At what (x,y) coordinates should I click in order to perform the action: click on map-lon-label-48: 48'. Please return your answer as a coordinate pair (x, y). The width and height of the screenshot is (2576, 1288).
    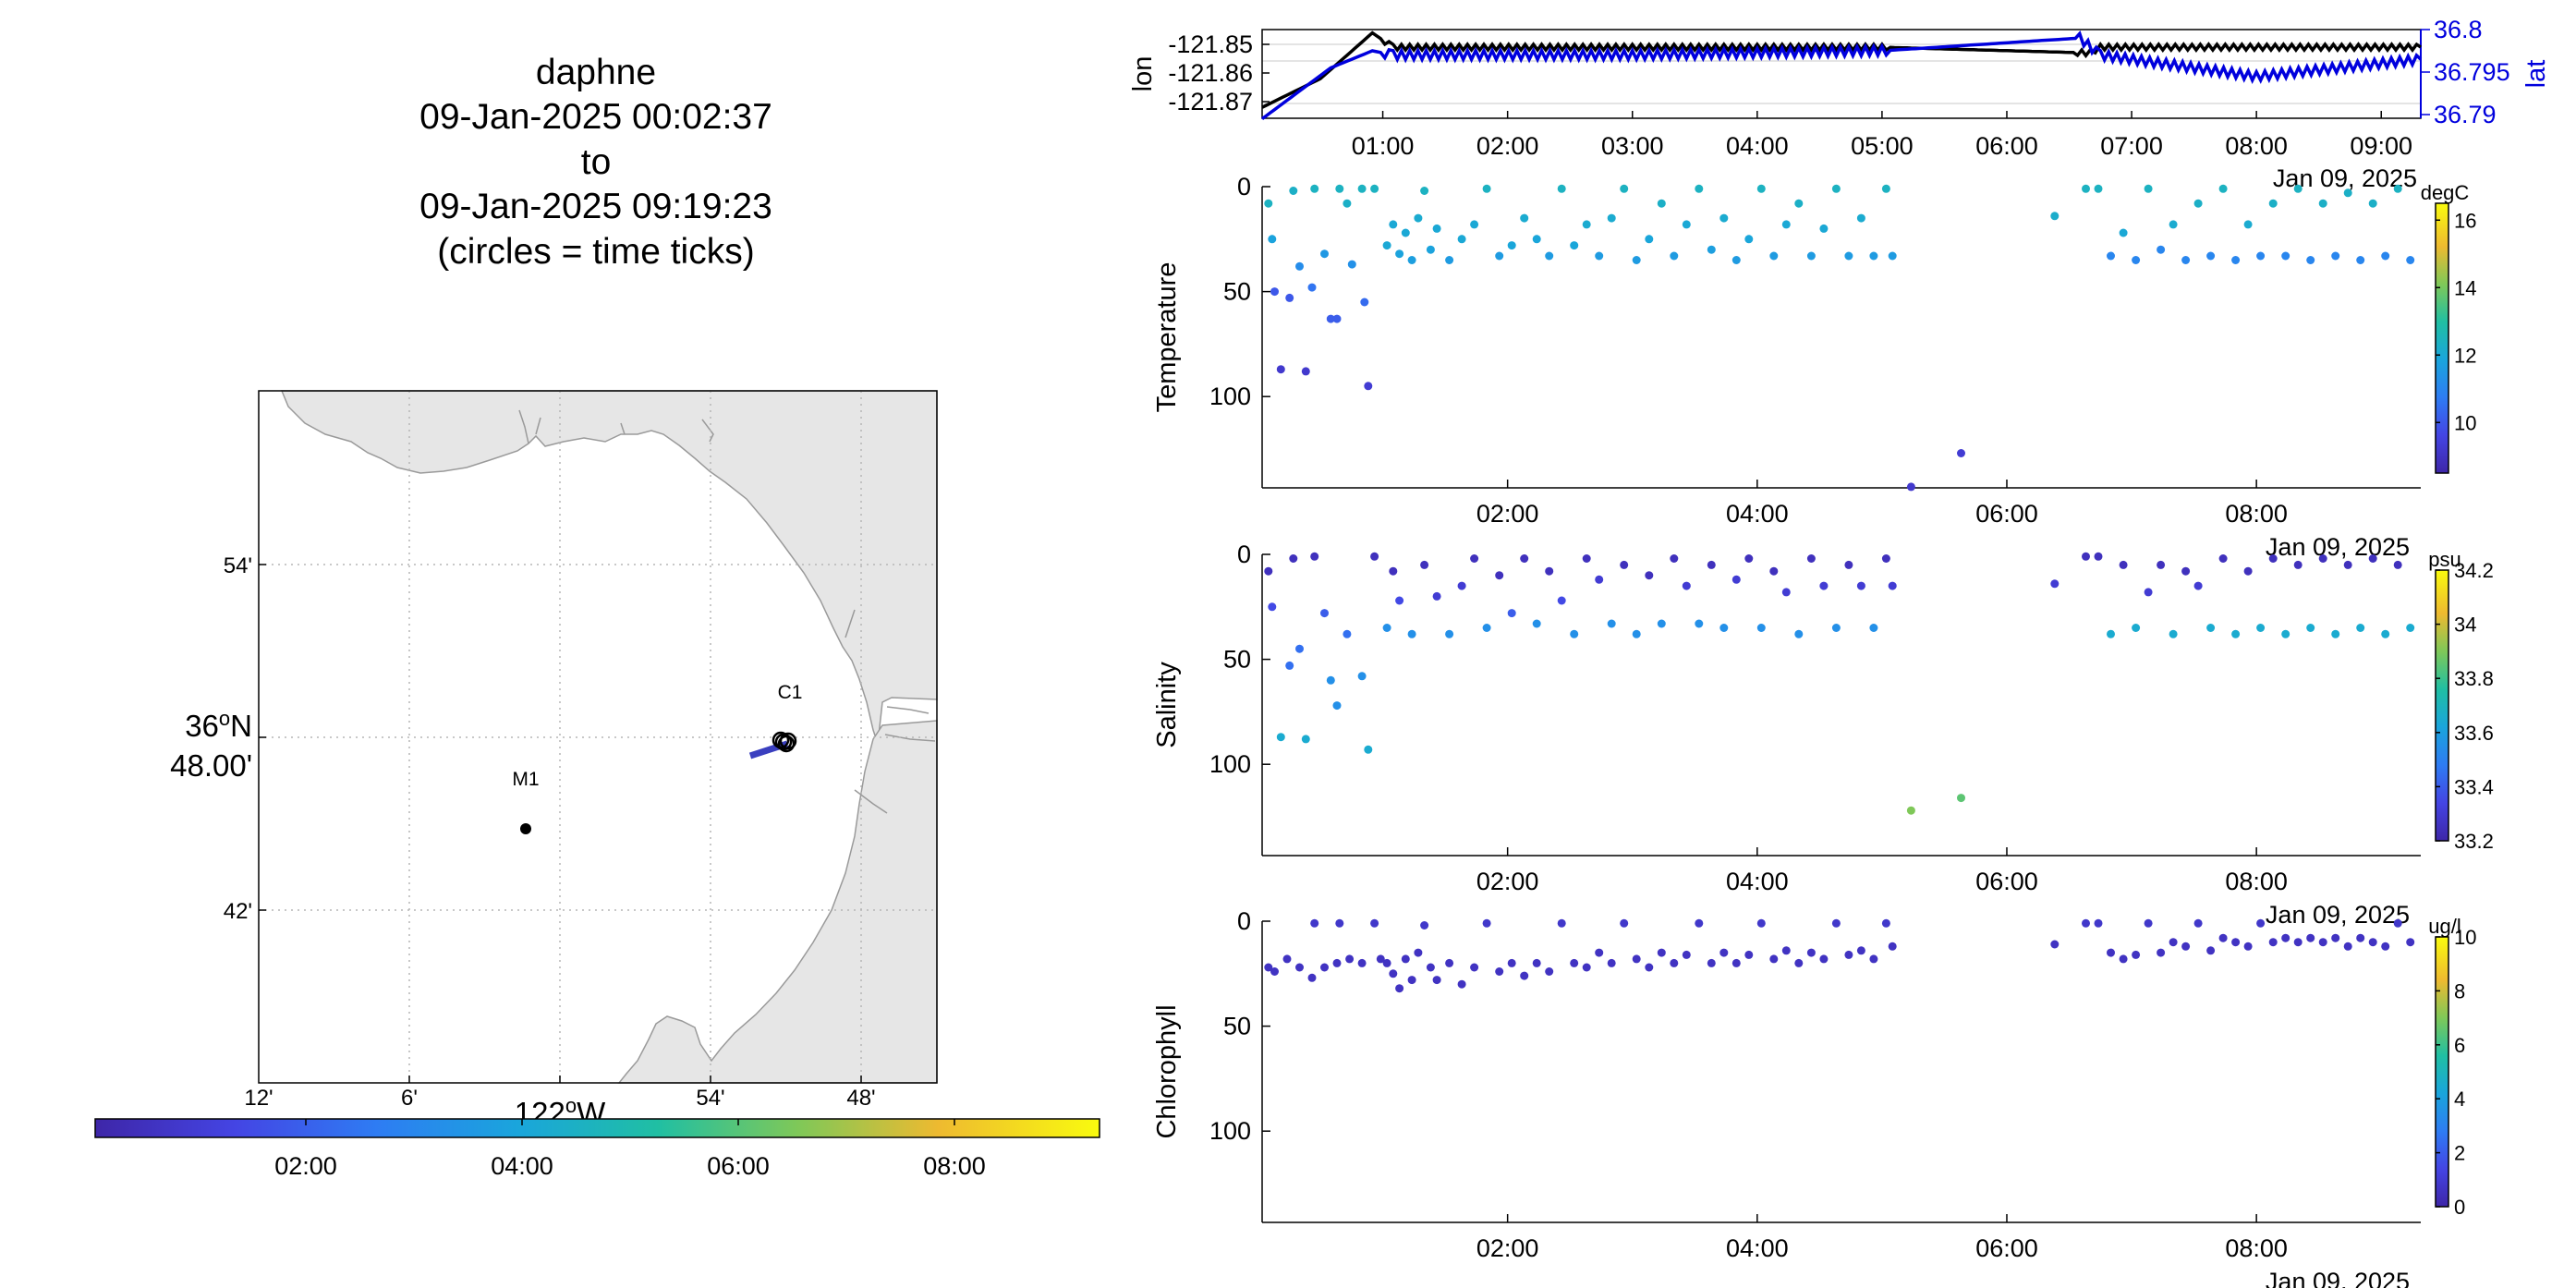
    Looking at the image, I should click on (860, 1098).